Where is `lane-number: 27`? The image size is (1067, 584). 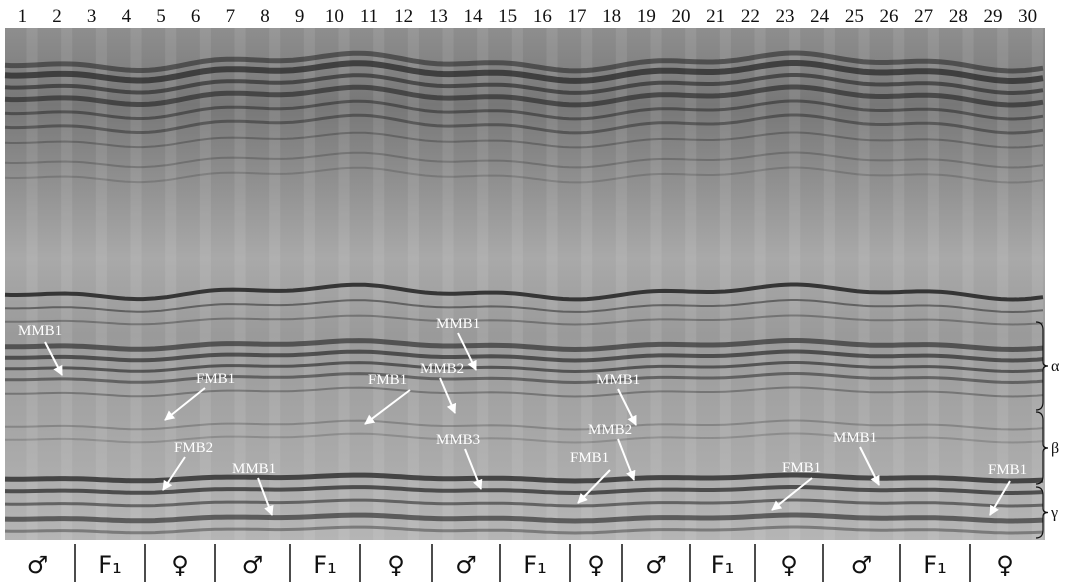 lane-number: 27 is located at coordinates (923, 16).